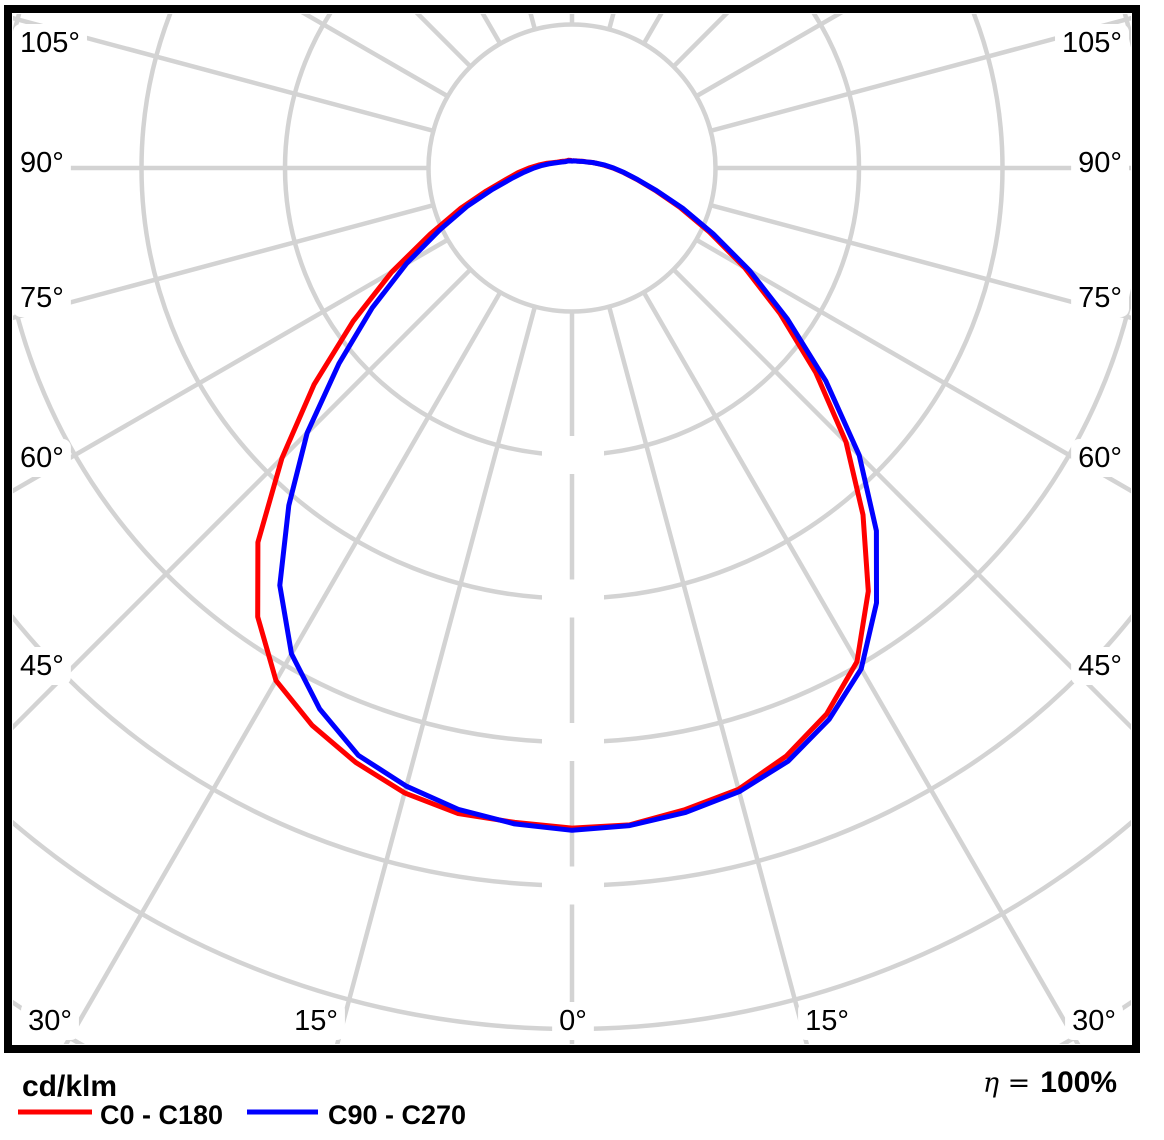  I want to click on legend-label-c0-c180: C0 - C180, so click(161, 1115).